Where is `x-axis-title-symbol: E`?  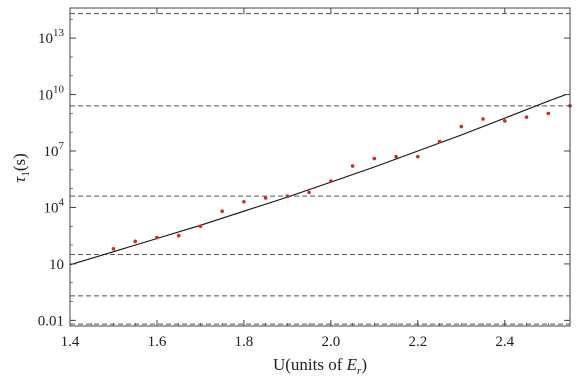
x-axis-title-symbol: E is located at coordinates (352, 364).